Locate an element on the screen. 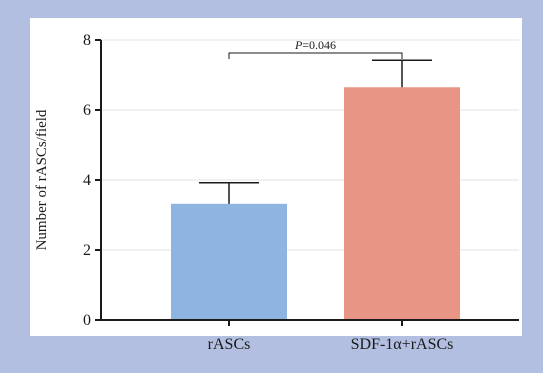  significance-bracket is located at coordinates (315, 55).